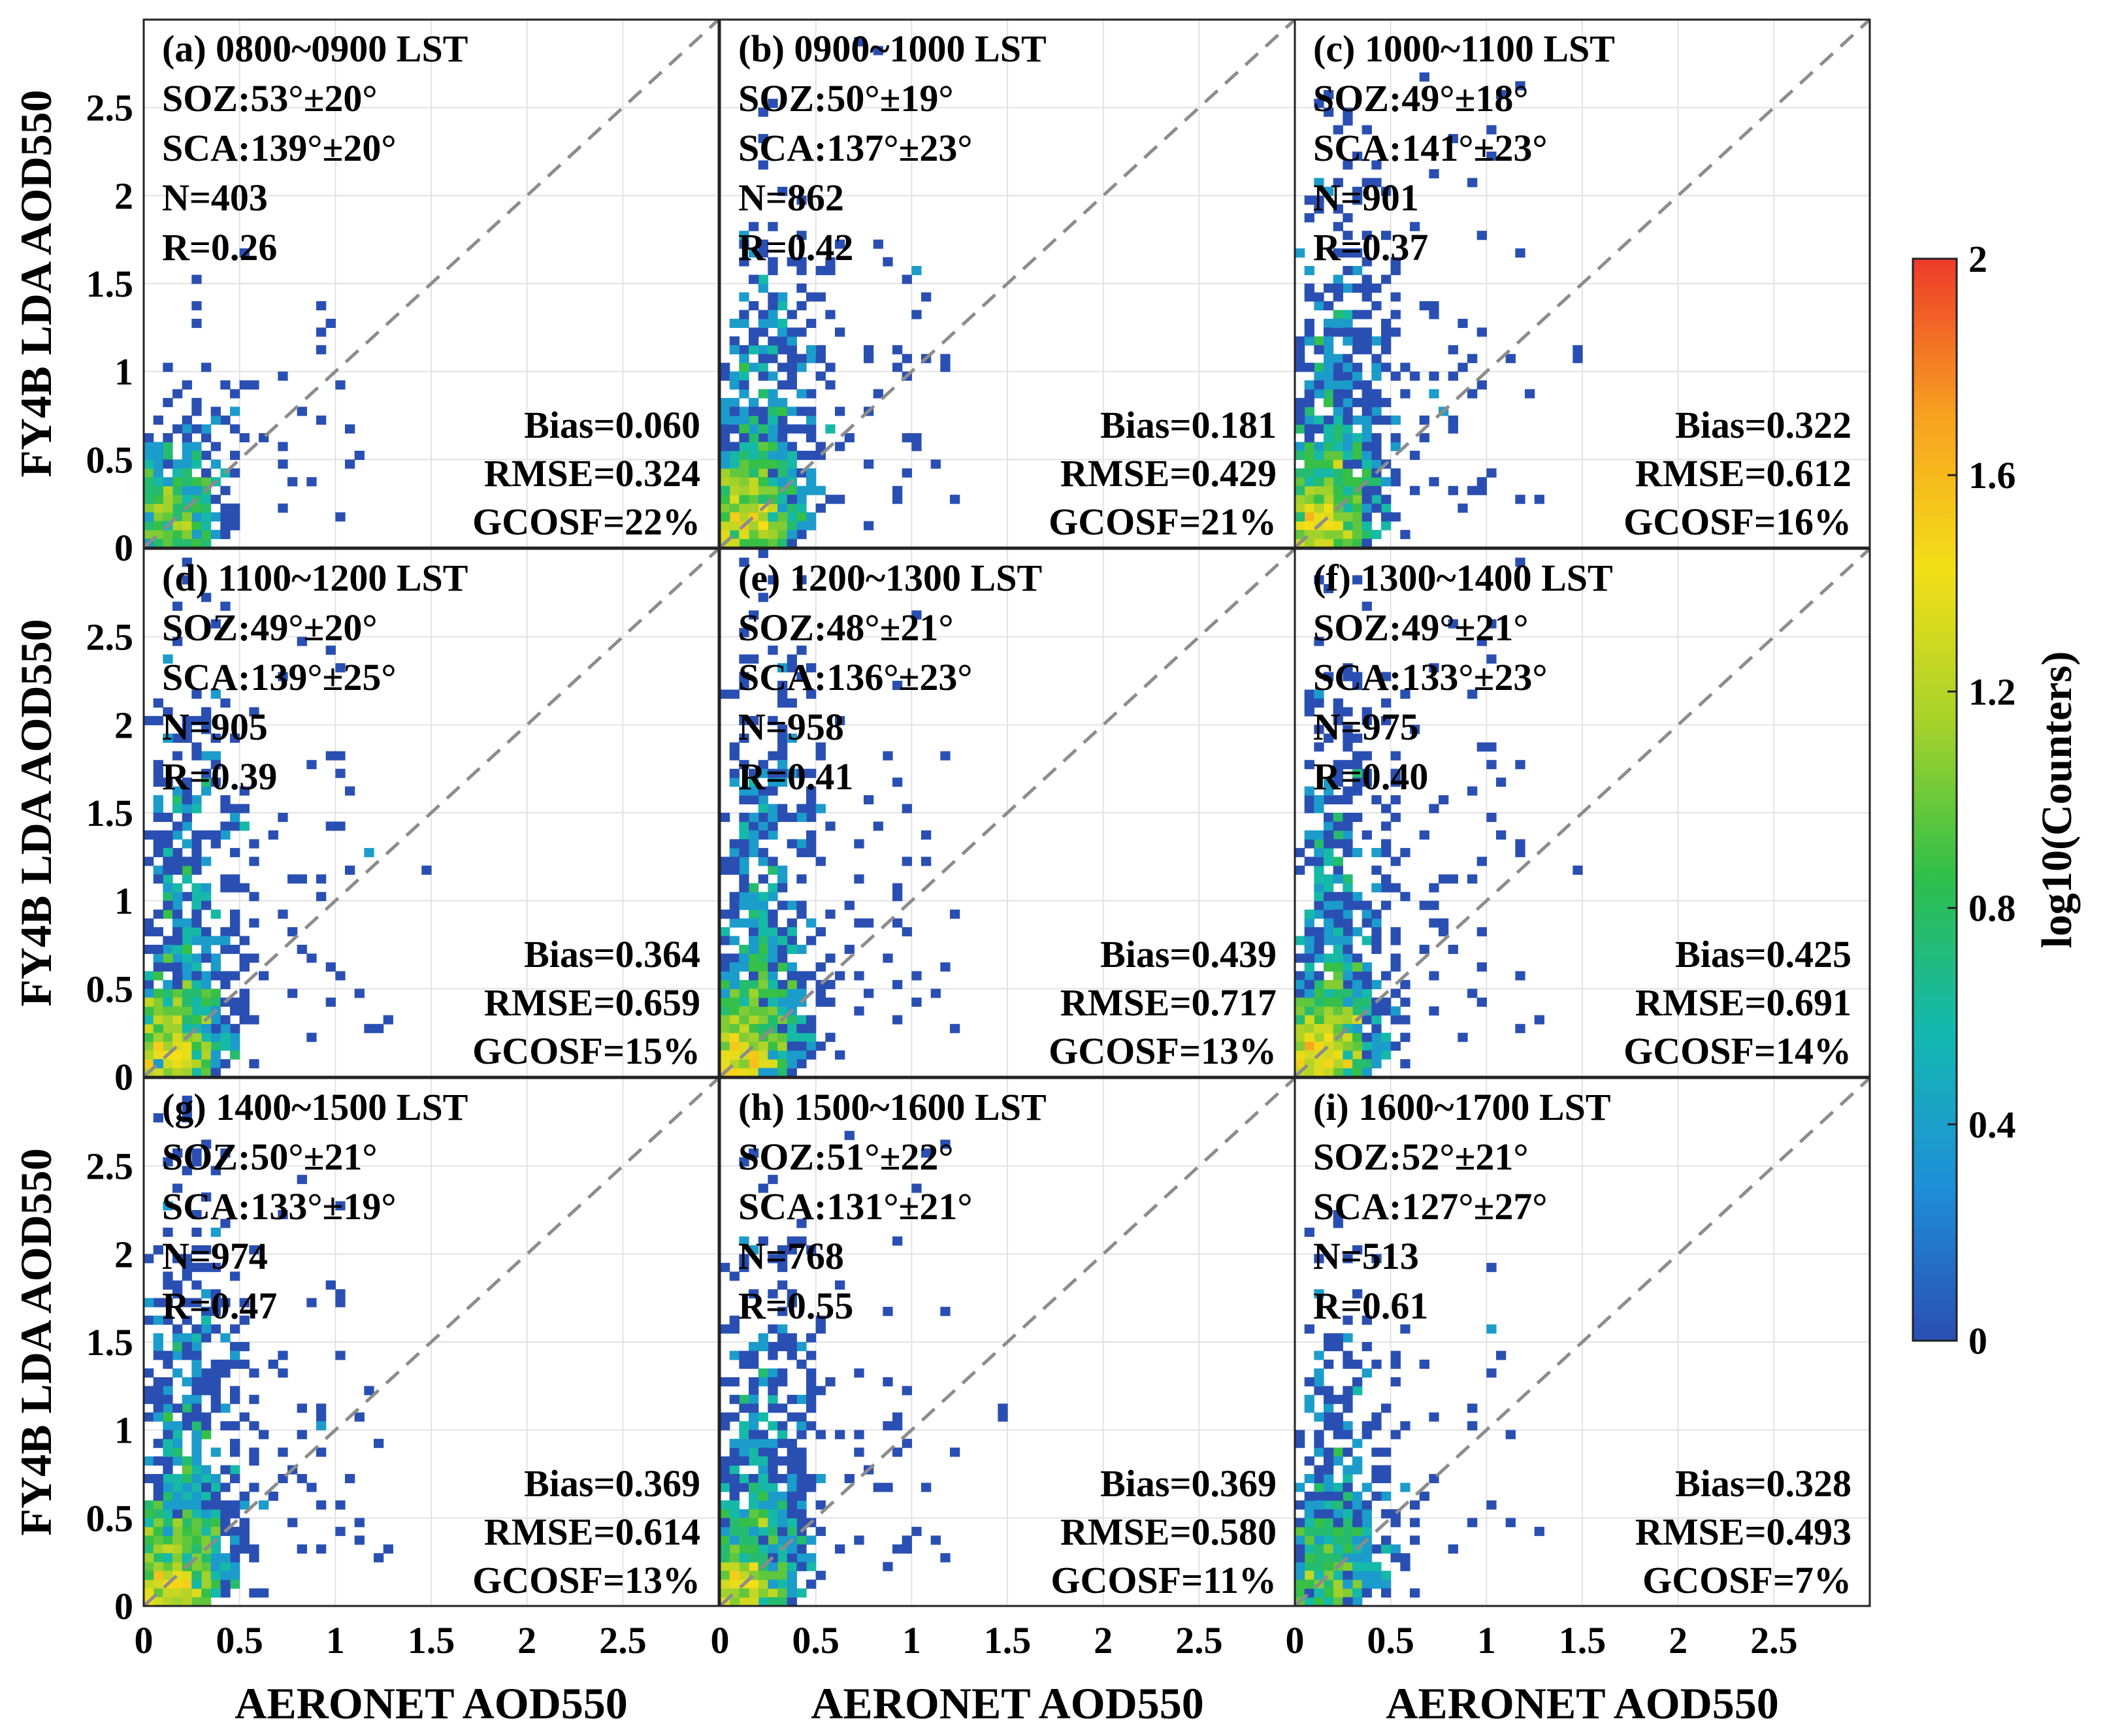  Describe the element at coordinates (123, 1254) in the screenshot. I see `y-tick-label: 2` at that location.